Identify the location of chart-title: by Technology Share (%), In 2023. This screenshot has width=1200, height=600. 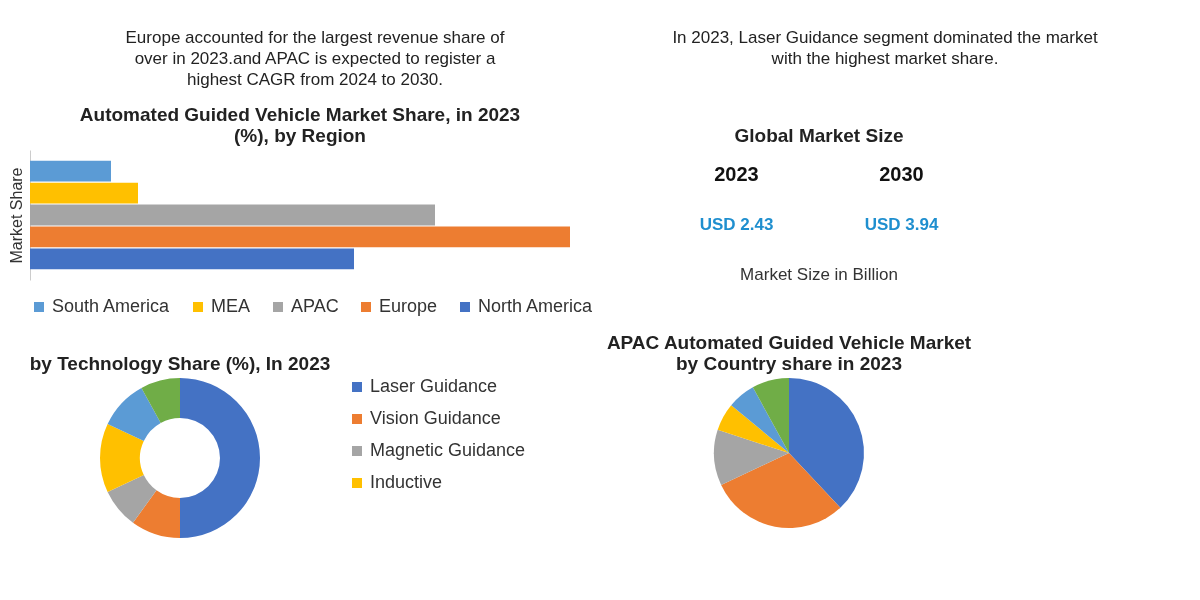
(180, 363).